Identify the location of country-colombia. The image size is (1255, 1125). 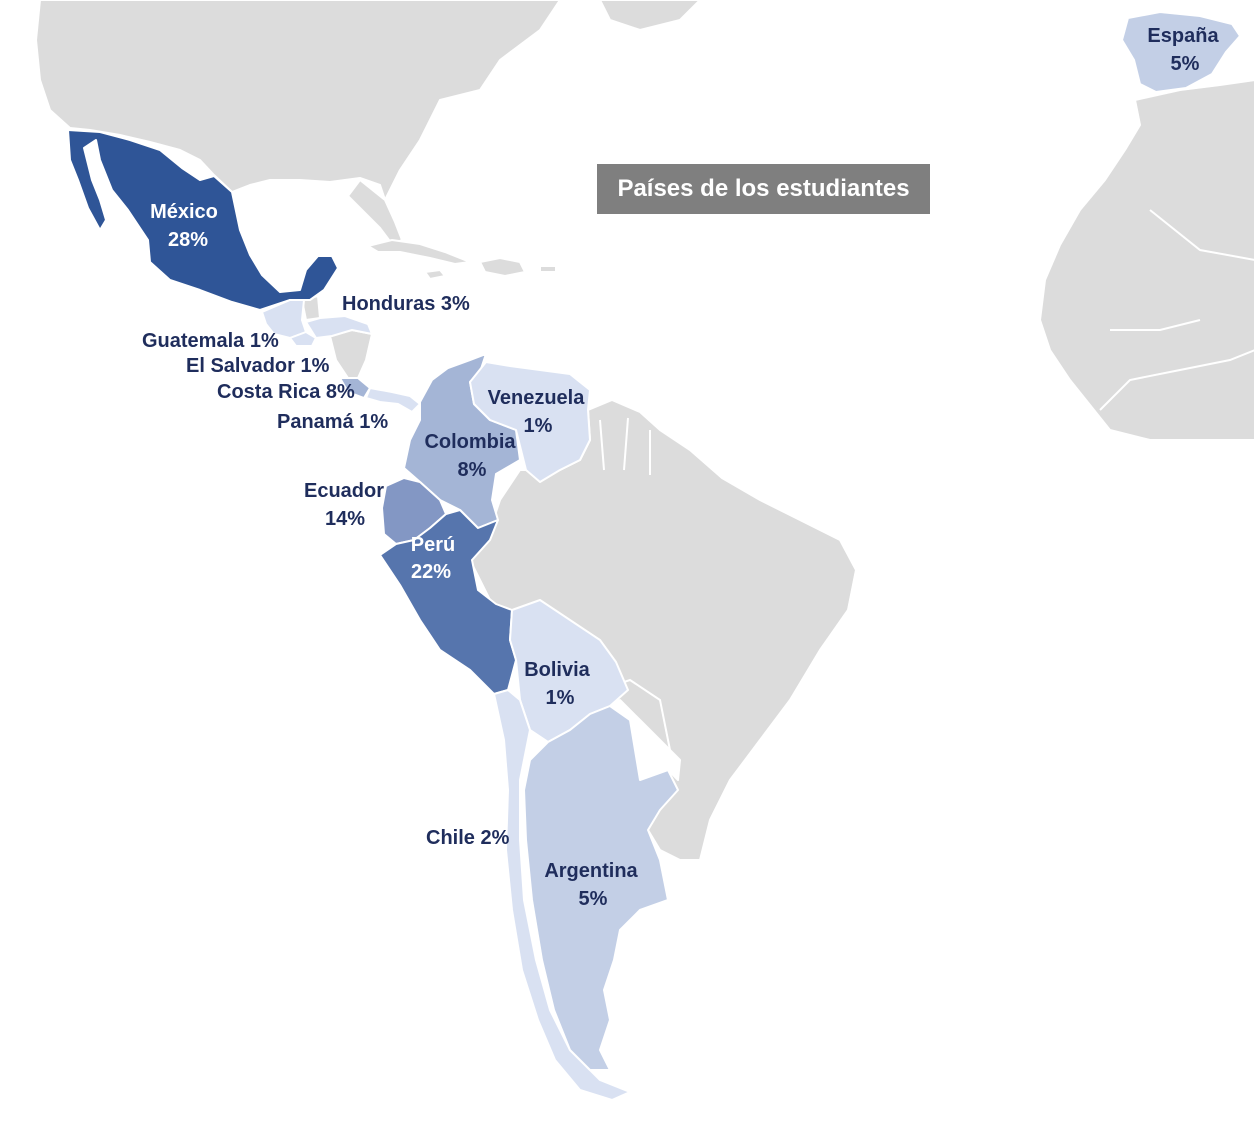
(462, 441).